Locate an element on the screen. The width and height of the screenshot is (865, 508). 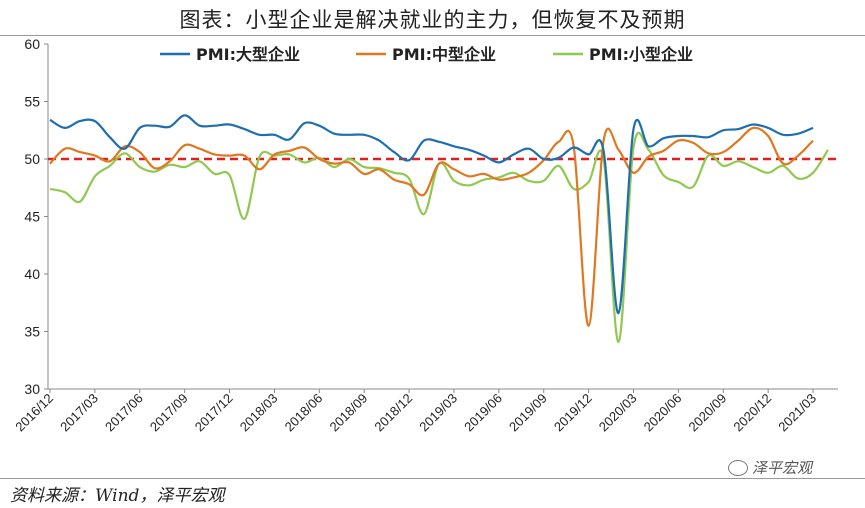
x-tick-label: 2018/03 is located at coordinates (259, 413).